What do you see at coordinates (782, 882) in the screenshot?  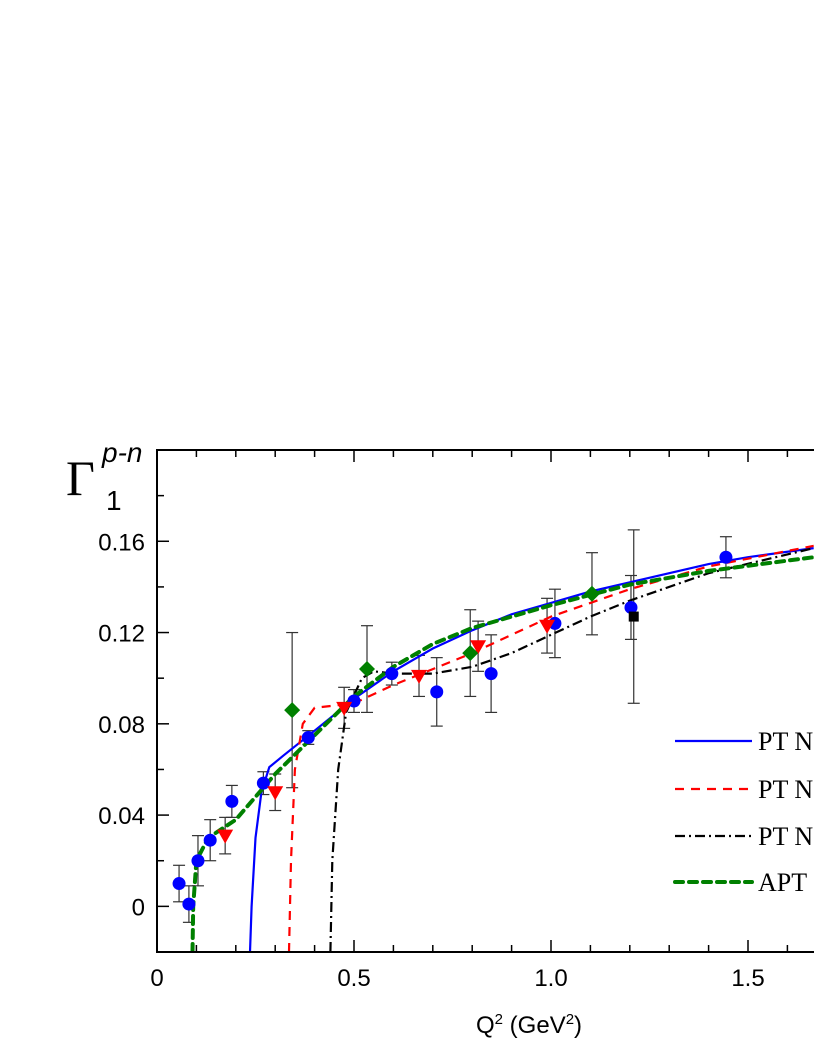 I see `legend-label-3: APT` at bounding box center [782, 882].